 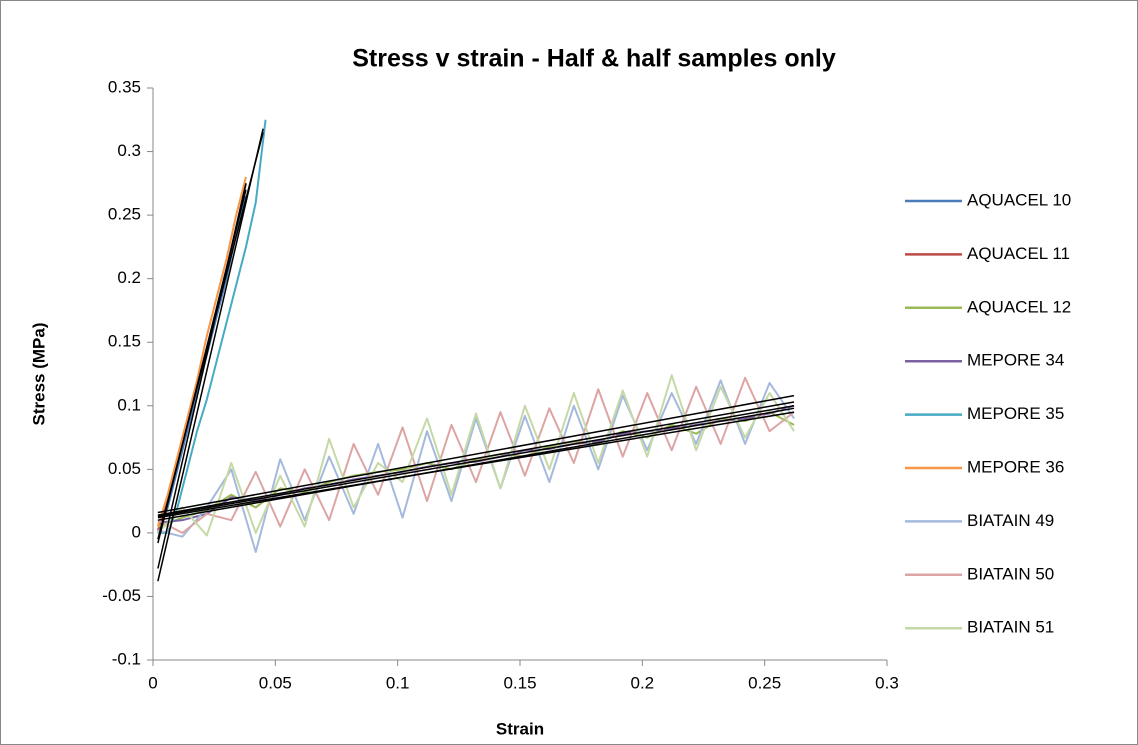 What do you see at coordinates (136, 531) in the screenshot?
I see `y-tick-label: 0` at bounding box center [136, 531].